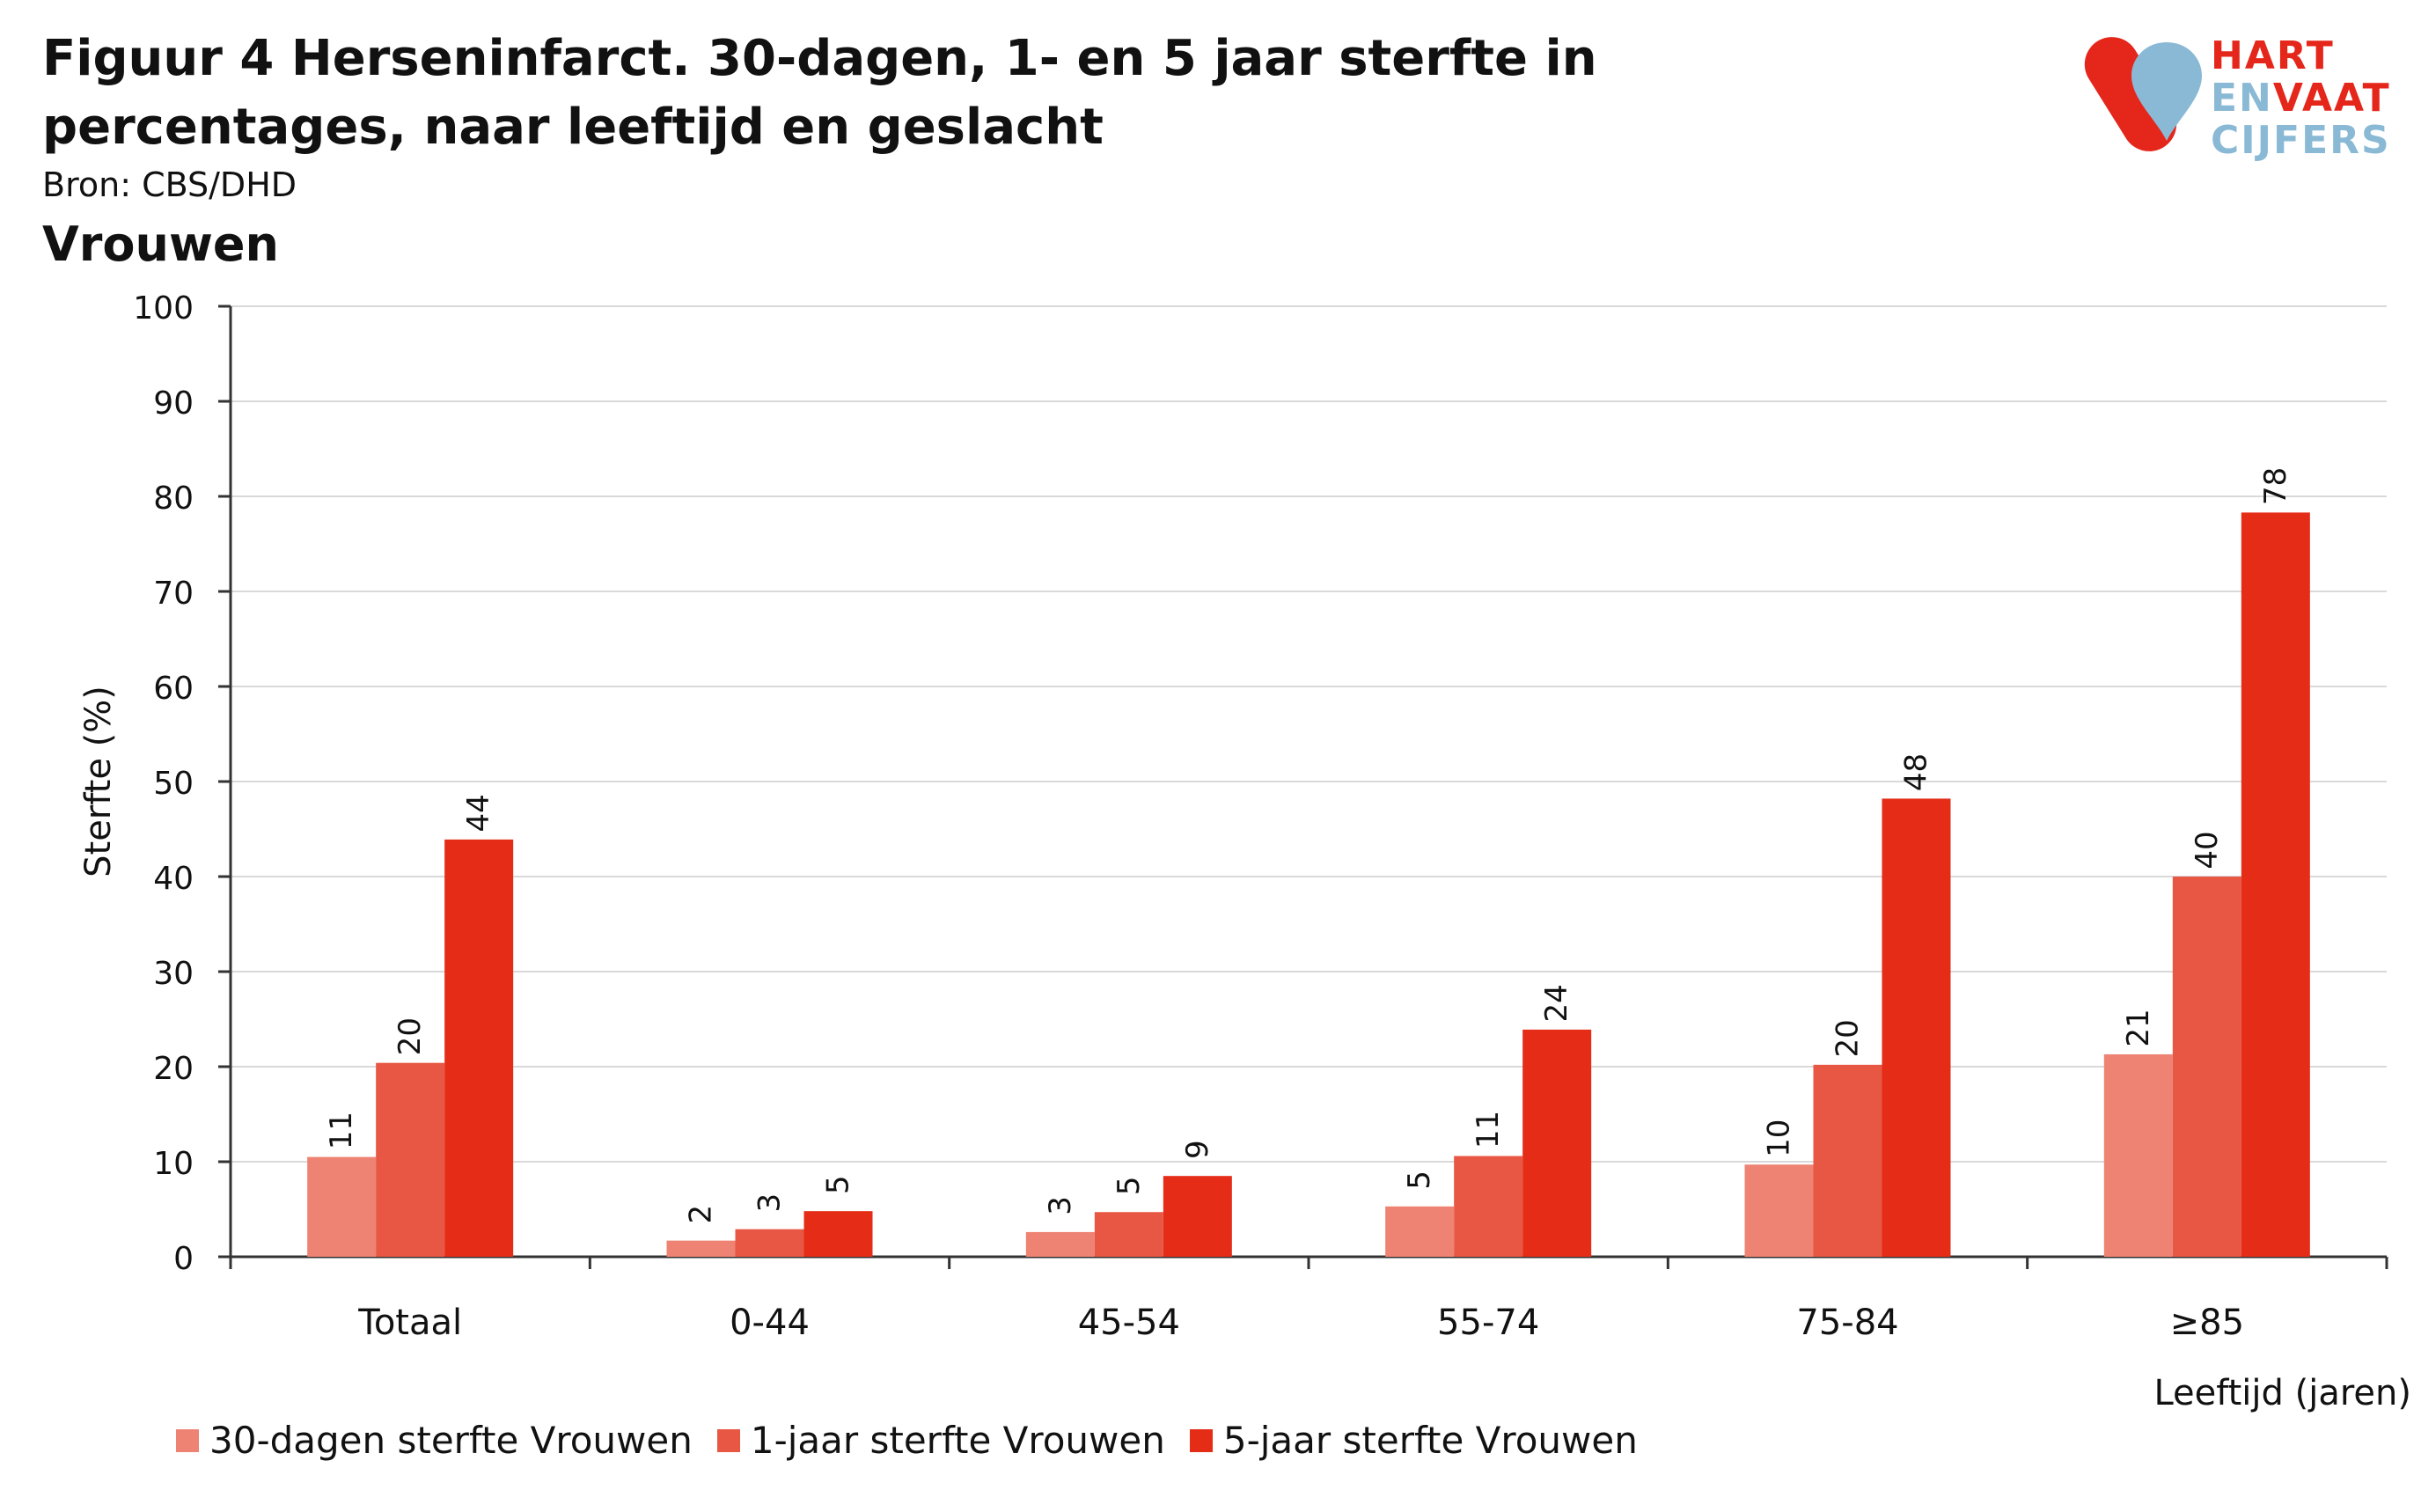  I want to click on y-tick-label: 70, so click(173, 594).